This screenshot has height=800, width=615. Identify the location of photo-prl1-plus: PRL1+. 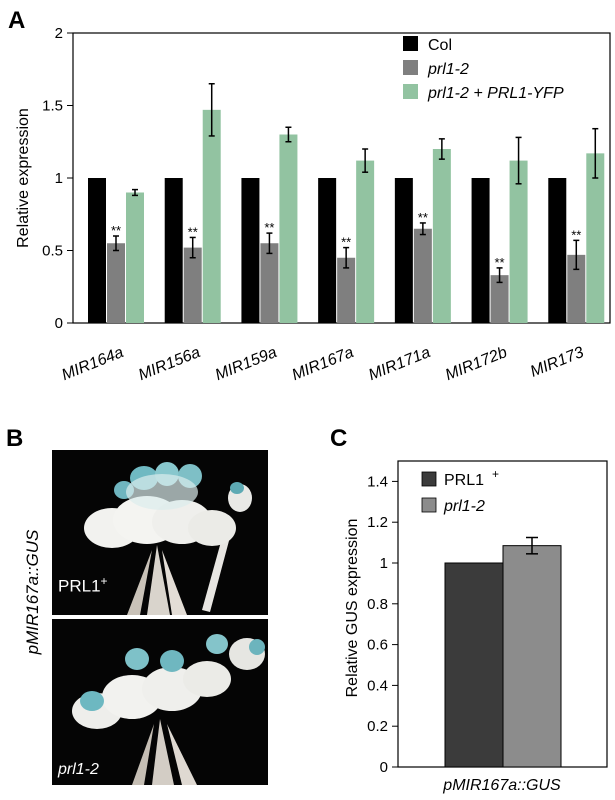
(160, 532).